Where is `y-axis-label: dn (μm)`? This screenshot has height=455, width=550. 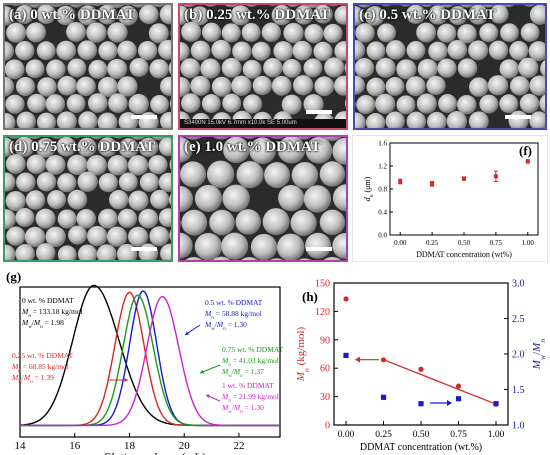
y-axis-label: dn (μm) is located at coordinates (369, 188).